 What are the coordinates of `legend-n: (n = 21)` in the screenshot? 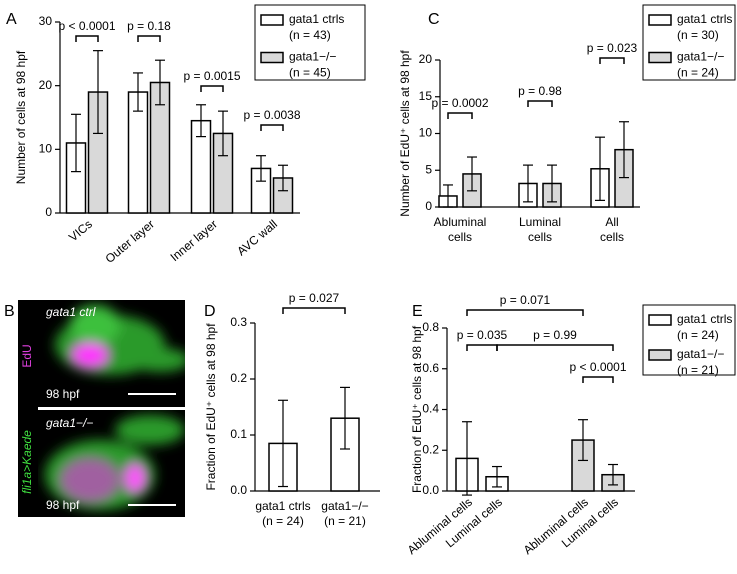 It's located at (698, 370).